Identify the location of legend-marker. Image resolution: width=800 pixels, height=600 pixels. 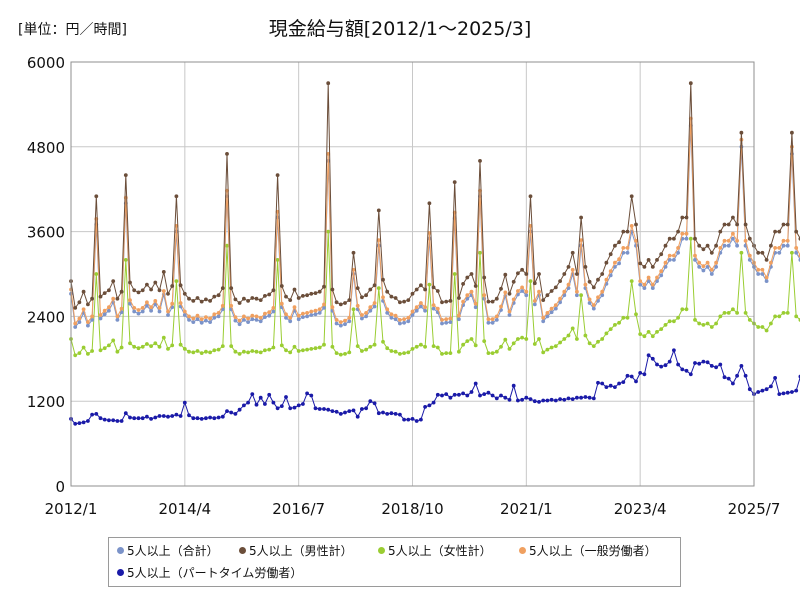
(120, 550).